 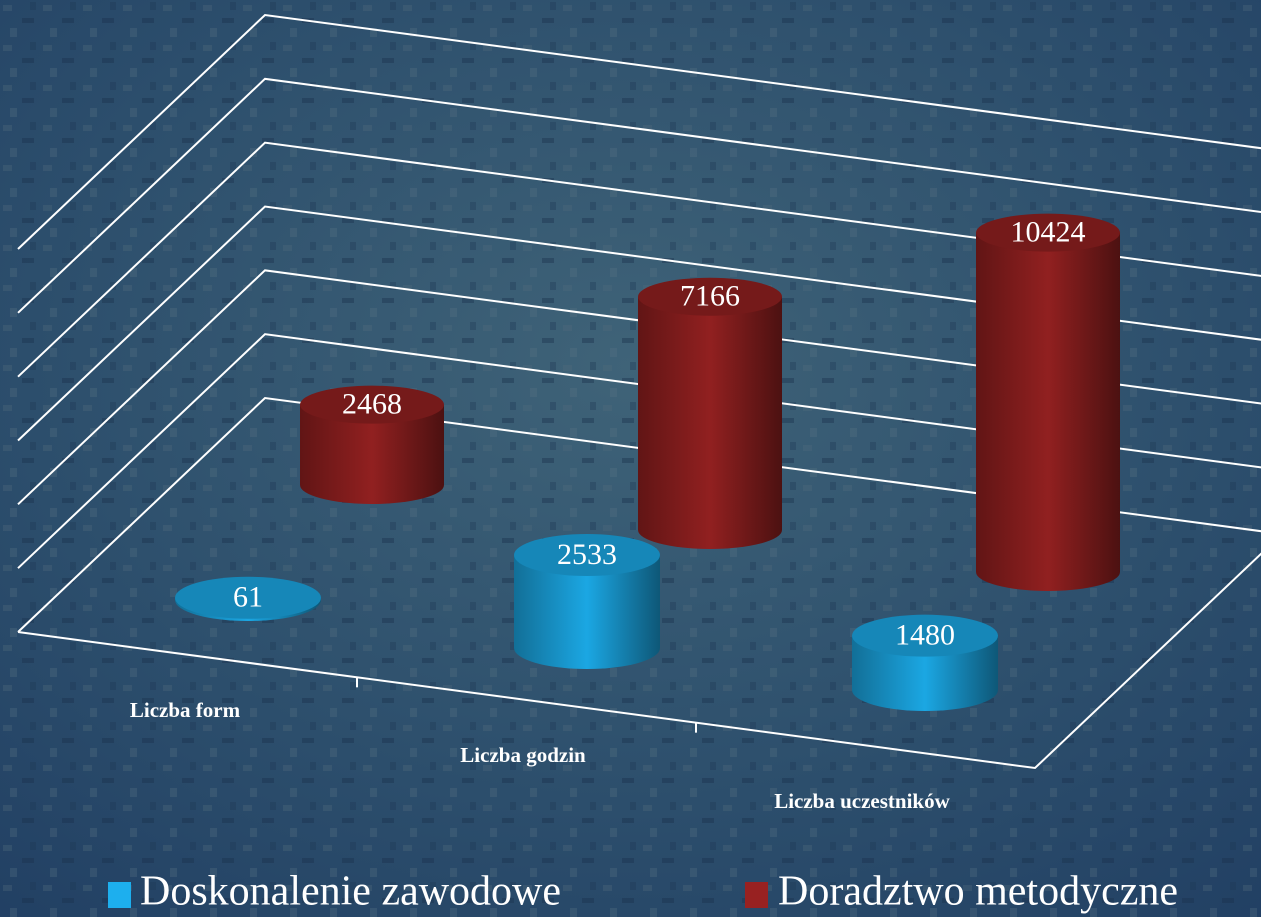 I want to click on value-label: 10424, so click(x=1048, y=232).